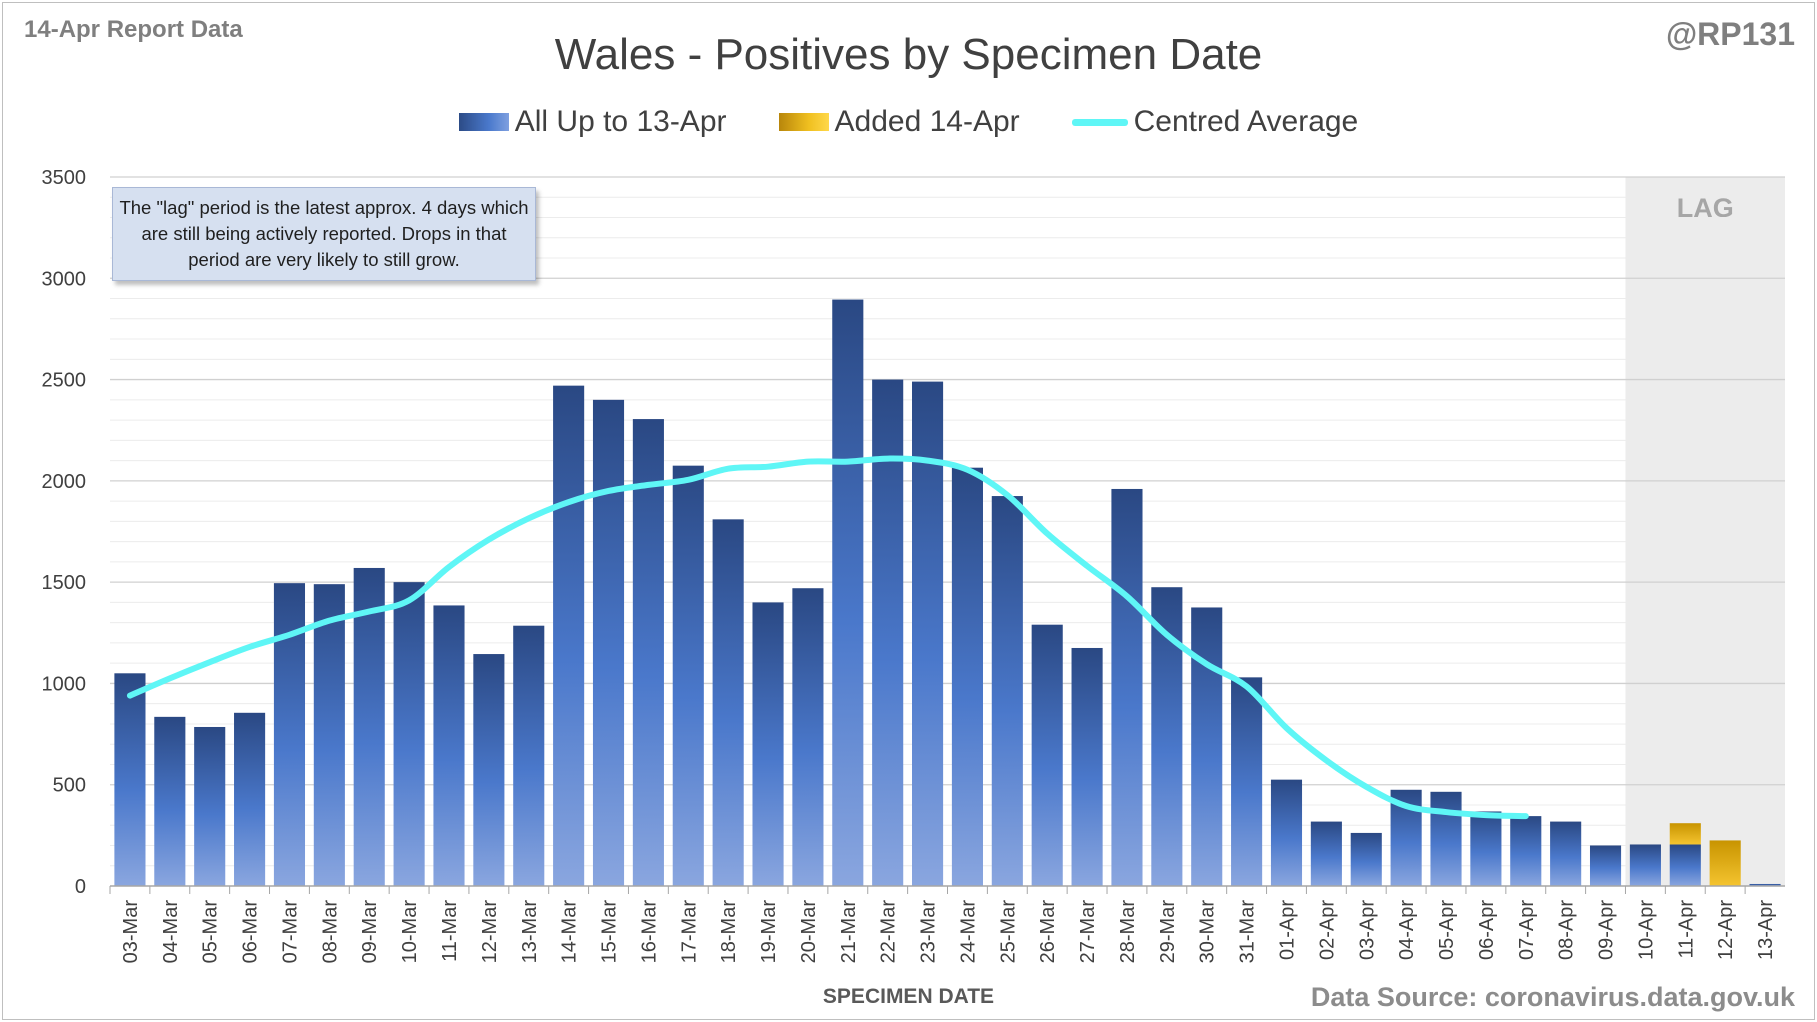 The height and width of the screenshot is (1022, 1817). What do you see at coordinates (64, 482) in the screenshot?
I see `y-tick-label: 2000` at bounding box center [64, 482].